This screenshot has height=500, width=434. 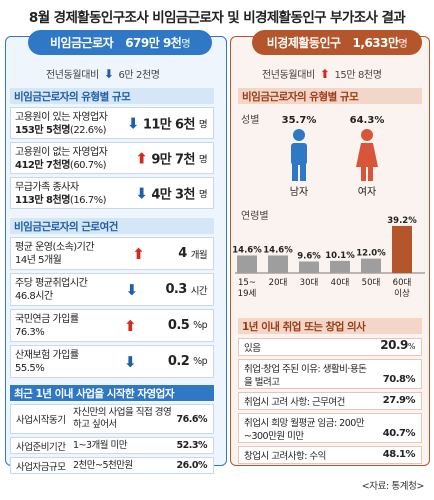 What do you see at coordinates (399, 454) in the screenshot?
I see `intent-value: 48.1%` at bounding box center [399, 454].